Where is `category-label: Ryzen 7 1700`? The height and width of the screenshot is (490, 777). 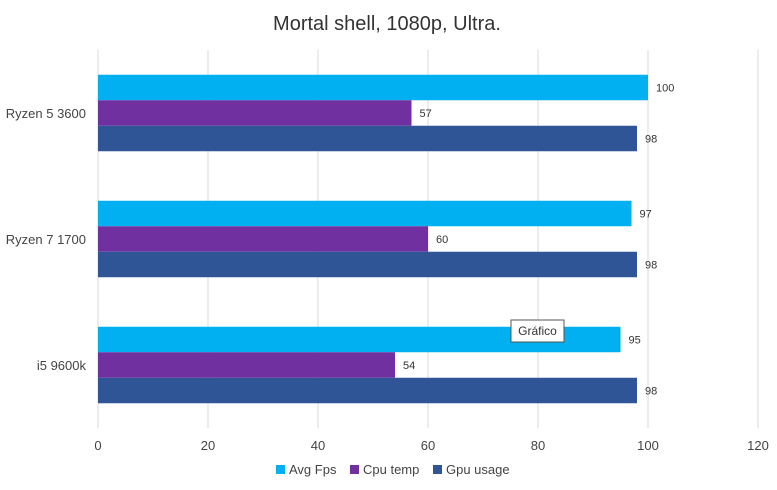 category-label: Ryzen 7 1700 is located at coordinates (46, 239).